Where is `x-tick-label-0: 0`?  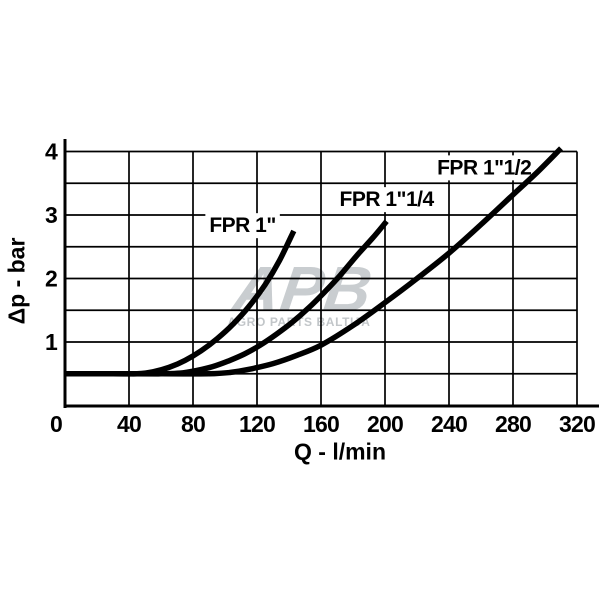 x-tick-label-0: 0 is located at coordinates (56, 424).